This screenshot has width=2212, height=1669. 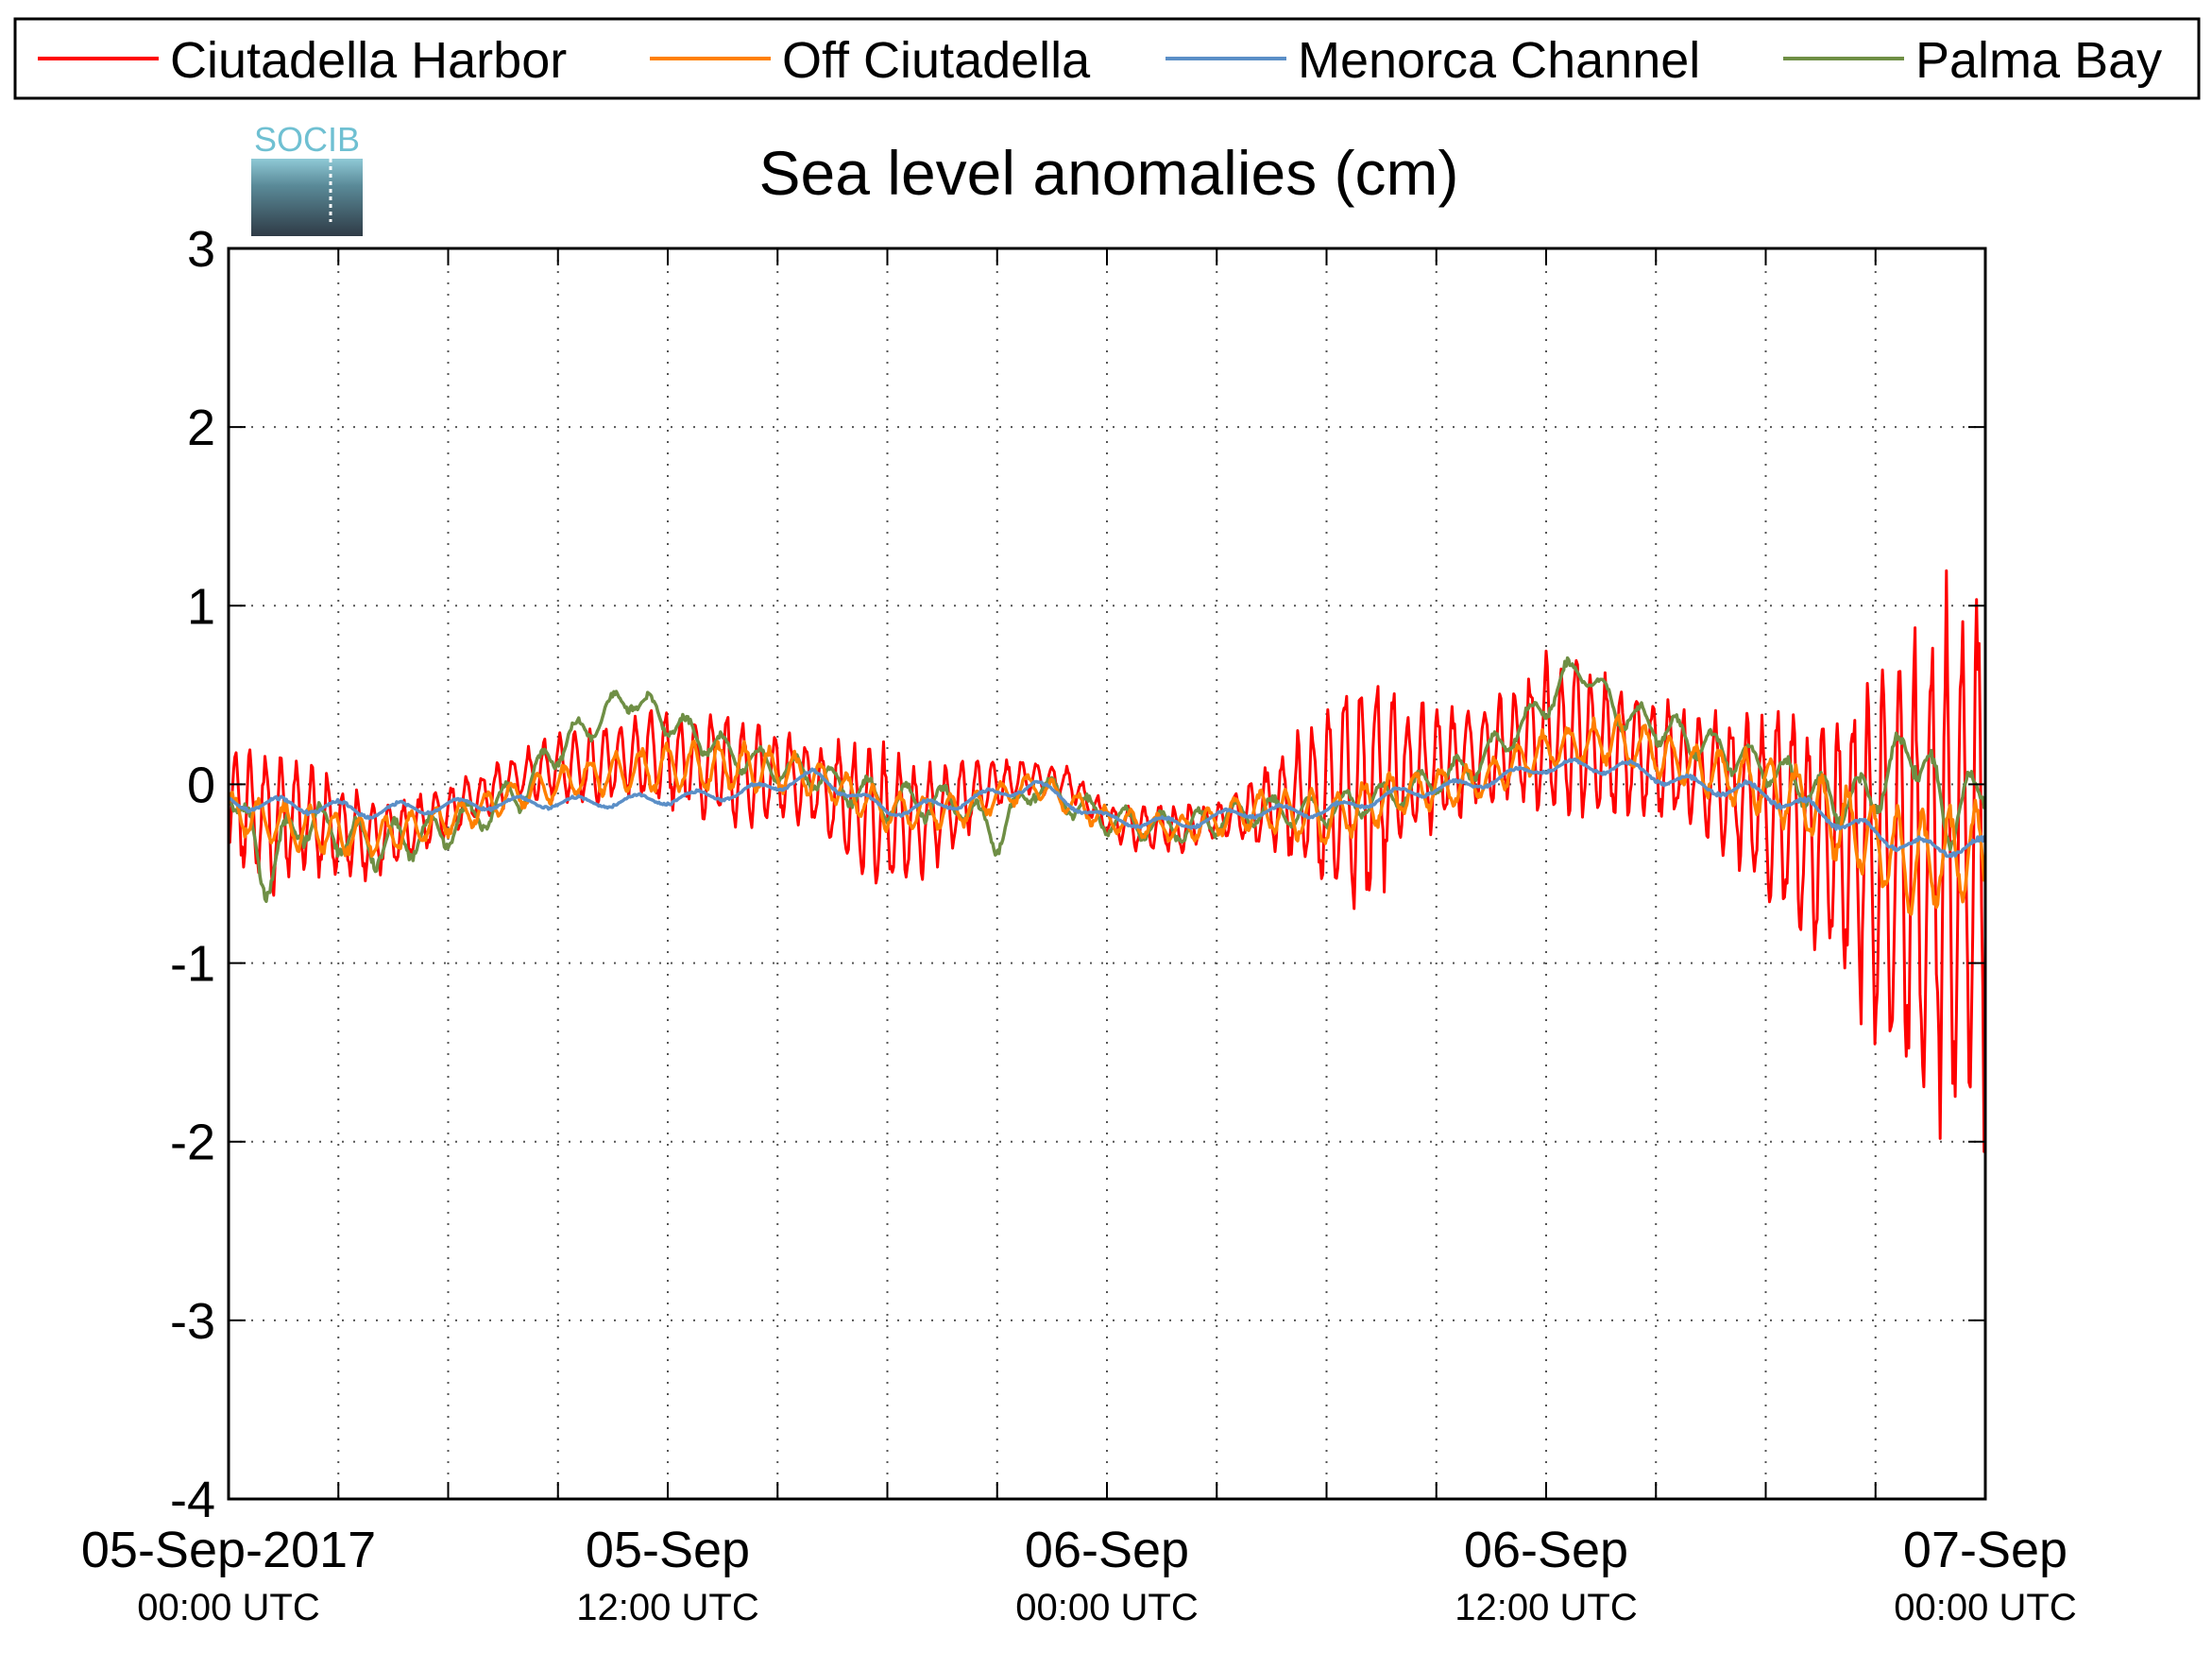 I want to click on y-tick-label: -4, so click(x=192, y=1500).